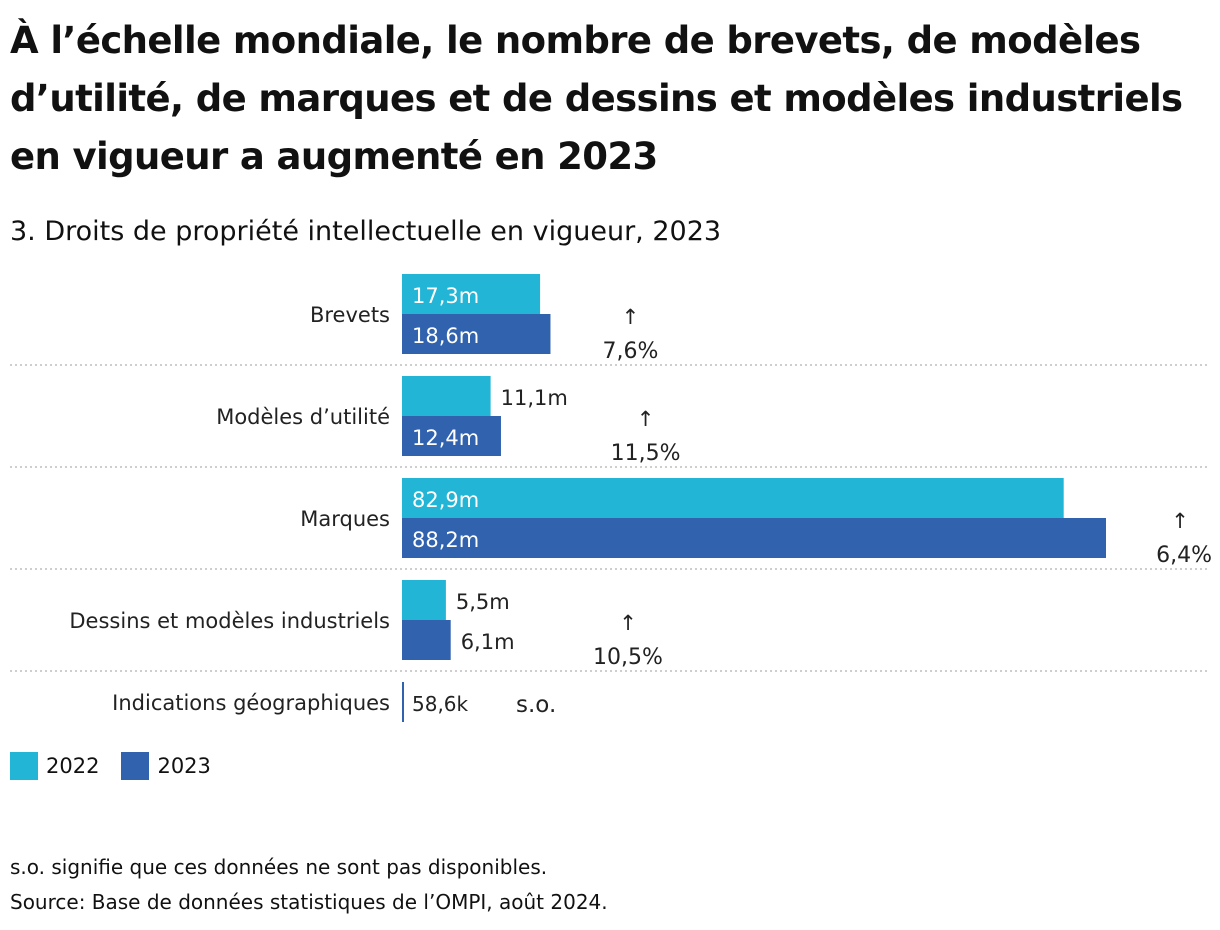  What do you see at coordinates (345, 519) in the screenshot?
I see `category-label-marques: Marques` at bounding box center [345, 519].